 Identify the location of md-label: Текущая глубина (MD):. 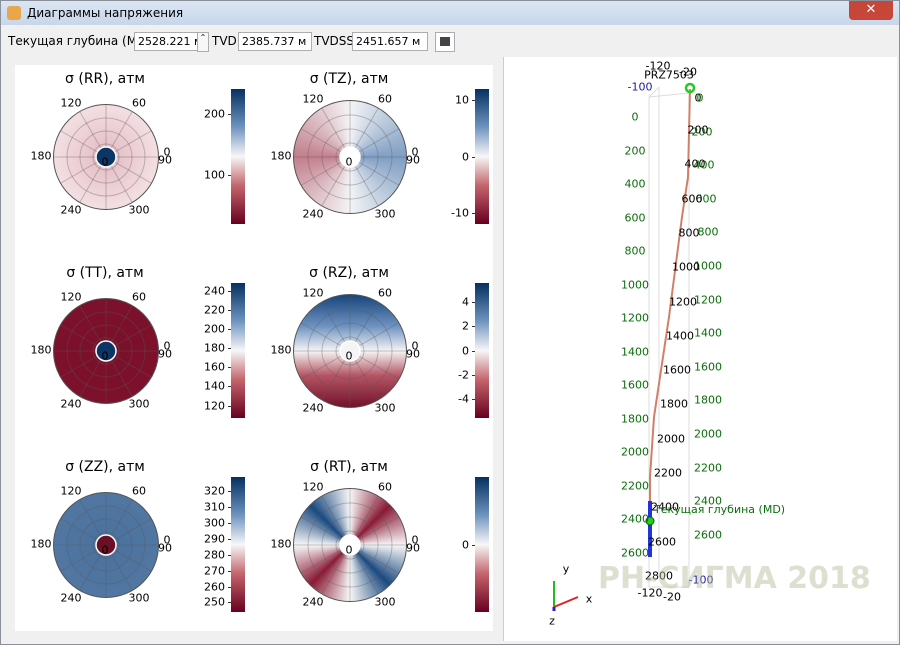
(82, 41).